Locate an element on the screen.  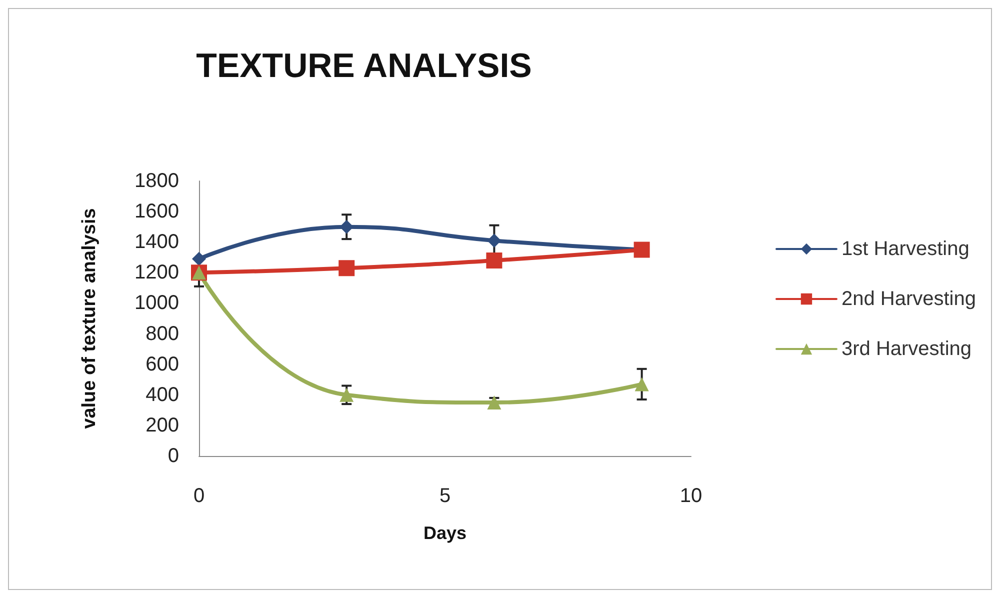
x-axis-title: Days is located at coordinates (445, 533).